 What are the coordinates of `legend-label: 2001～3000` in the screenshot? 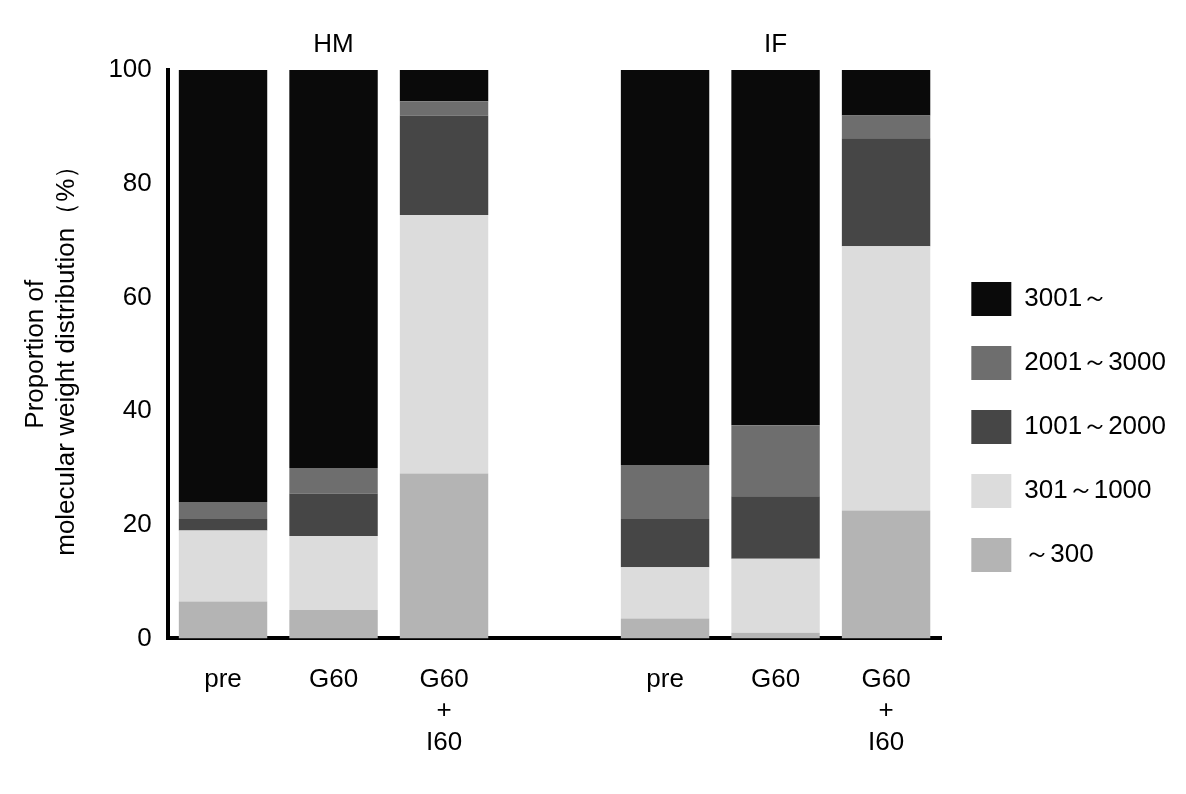 It's located at (1095, 361).